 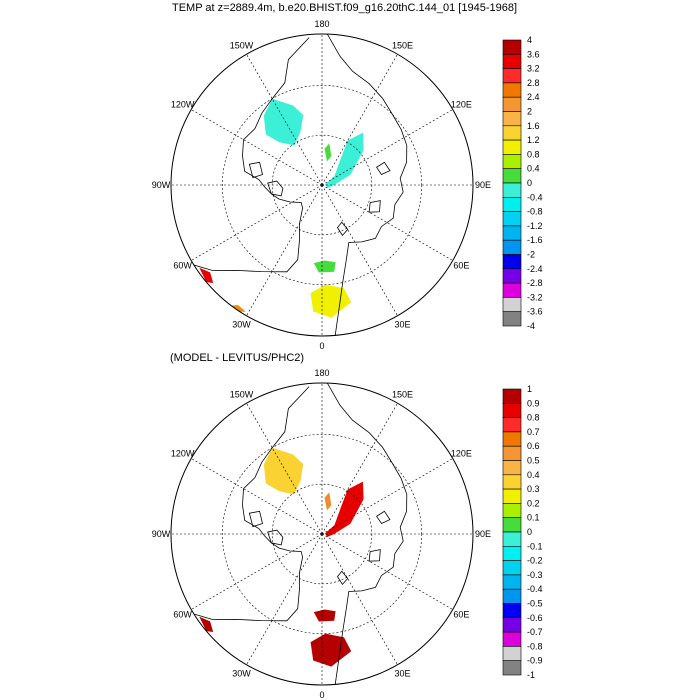 I want to click on panel-2-title: (MODEL - LEVITUS/PHC2), so click(x=237, y=358).